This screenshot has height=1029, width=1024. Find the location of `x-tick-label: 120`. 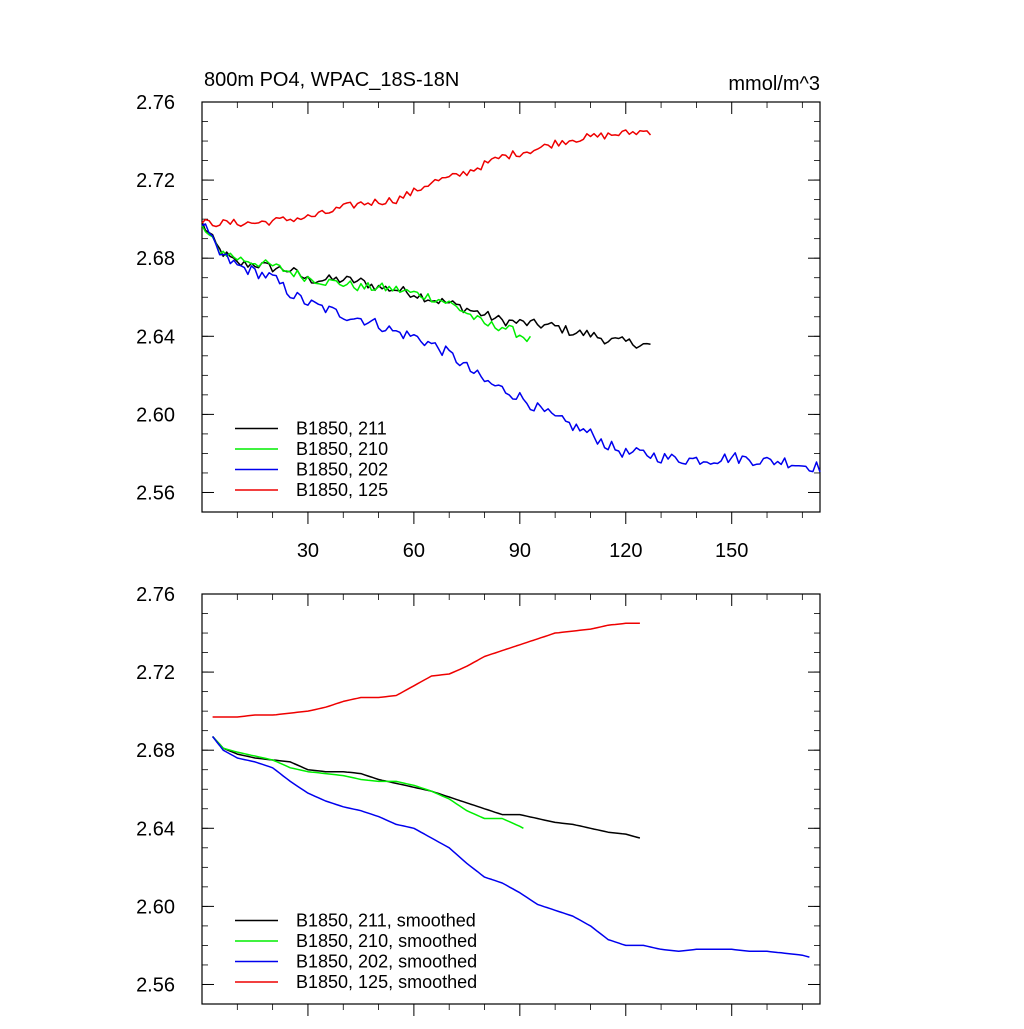

x-tick-label: 120 is located at coordinates (625, 551).